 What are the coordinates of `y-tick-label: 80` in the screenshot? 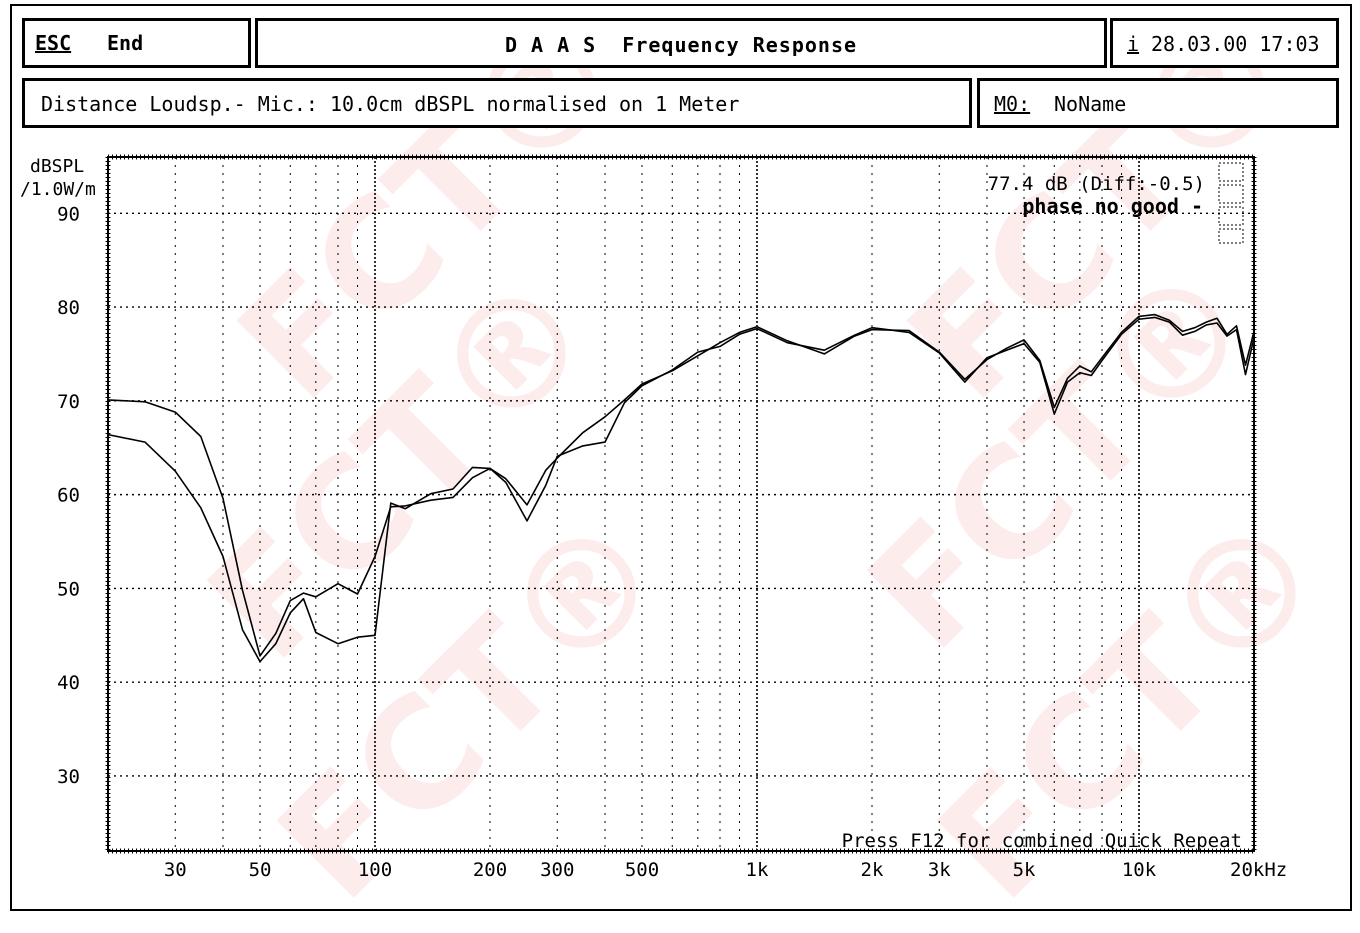 It's located at (68, 308).